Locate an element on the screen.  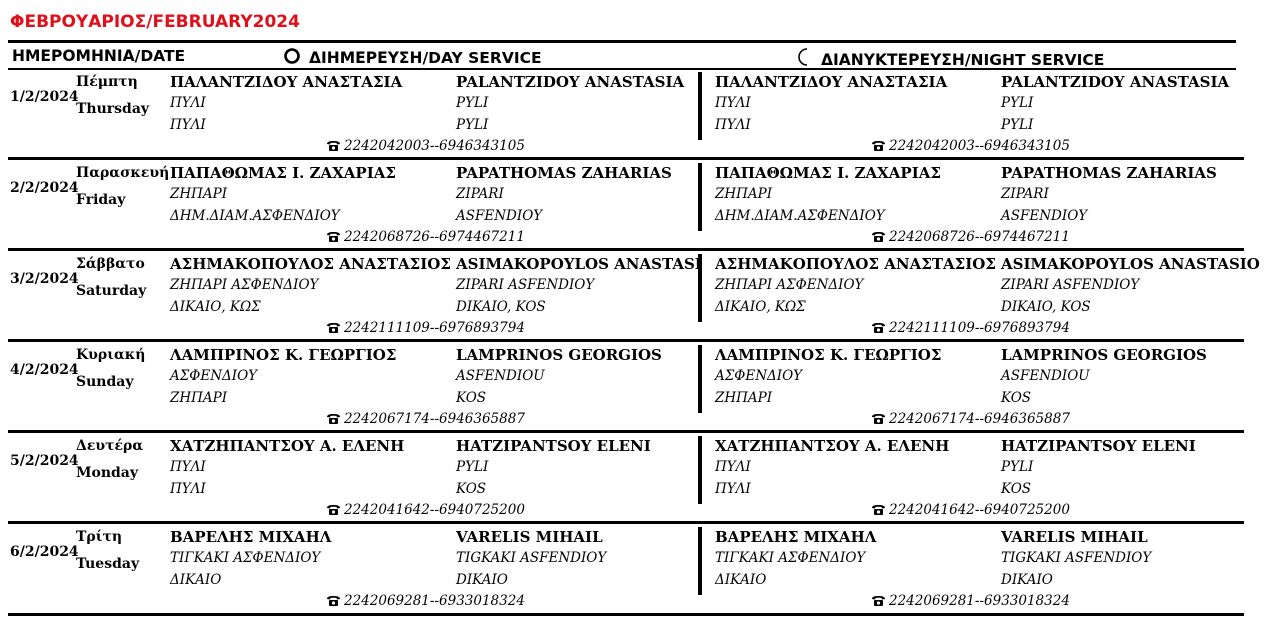
header-bottom-rule is located at coordinates (622, 69).